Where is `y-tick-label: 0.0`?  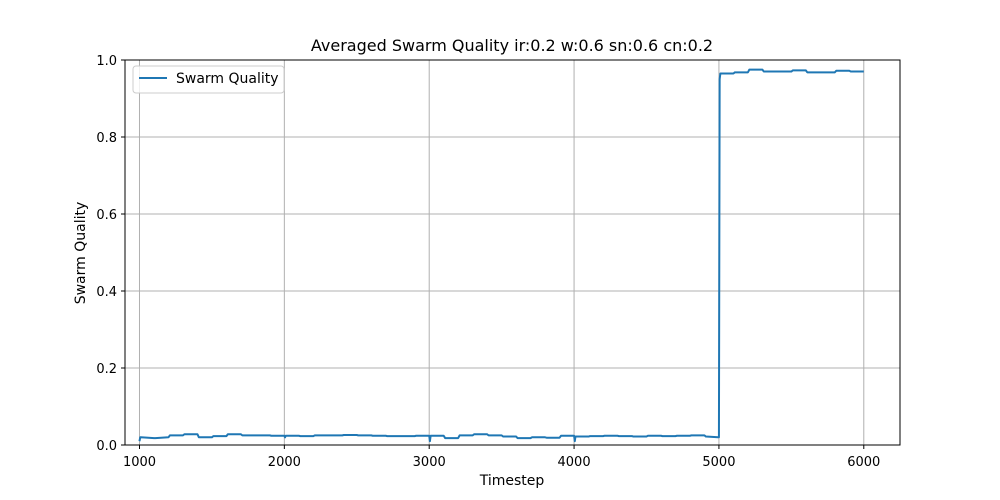 y-tick-label: 0.0 is located at coordinates (106, 446).